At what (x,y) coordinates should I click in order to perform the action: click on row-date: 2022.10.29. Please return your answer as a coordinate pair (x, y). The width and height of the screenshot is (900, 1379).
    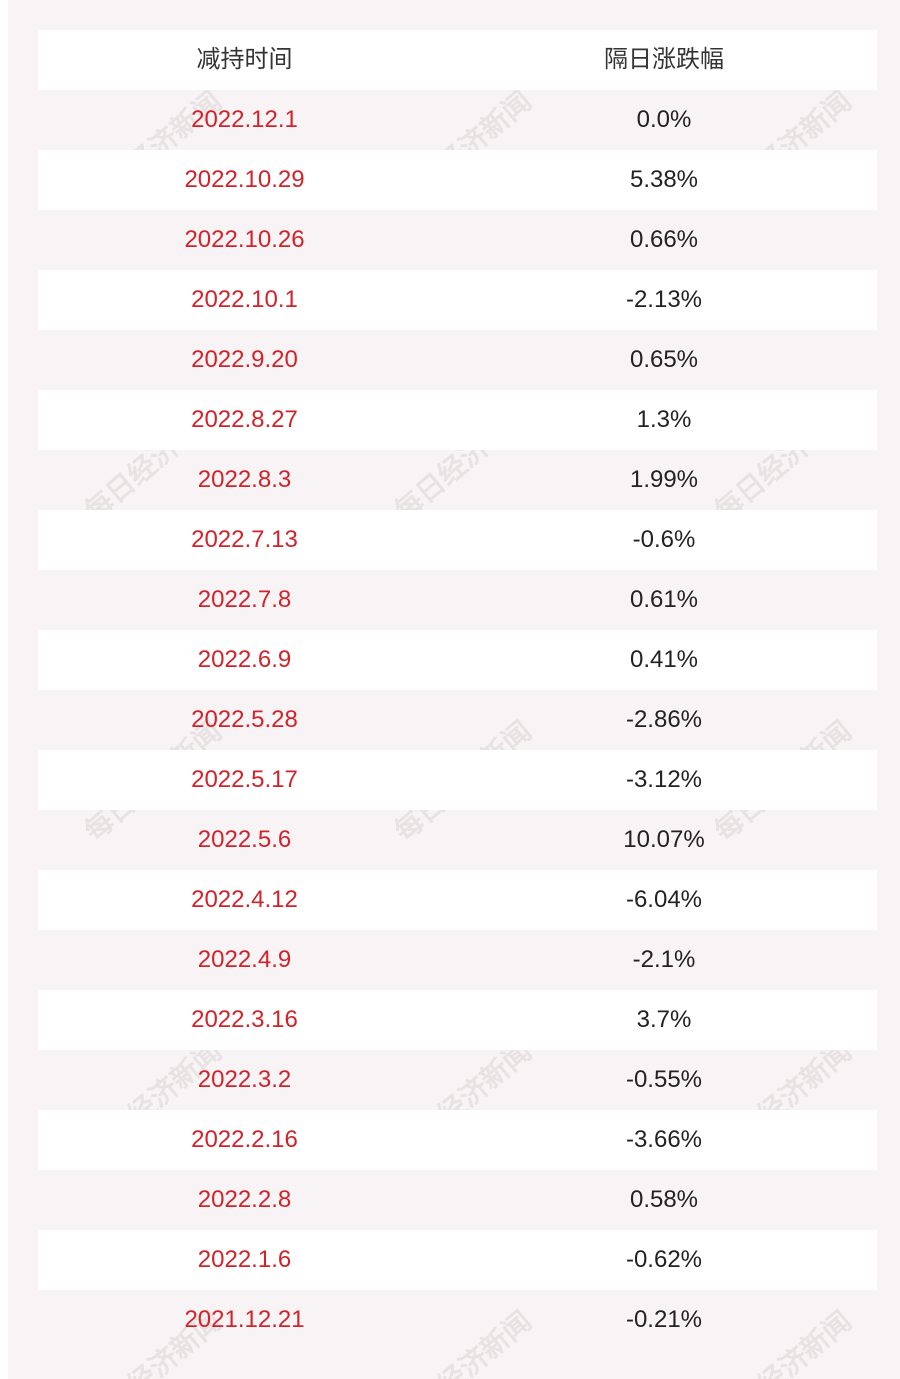
    Looking at the image, I should click on (244, 179).